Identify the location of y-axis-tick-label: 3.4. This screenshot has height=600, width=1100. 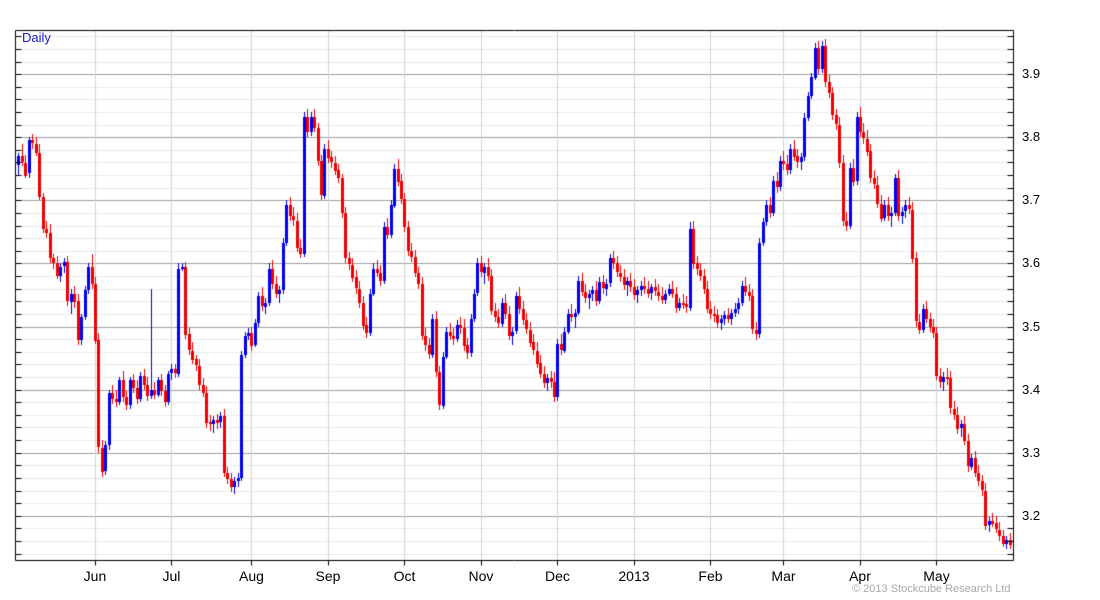
(1031, 389).